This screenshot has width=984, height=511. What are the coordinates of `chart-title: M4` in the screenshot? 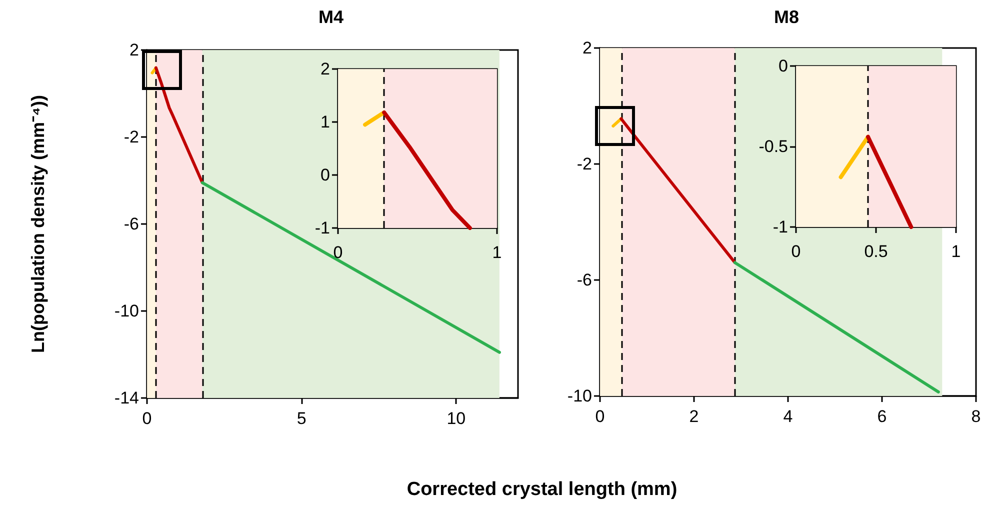 It's located at (331, 17).